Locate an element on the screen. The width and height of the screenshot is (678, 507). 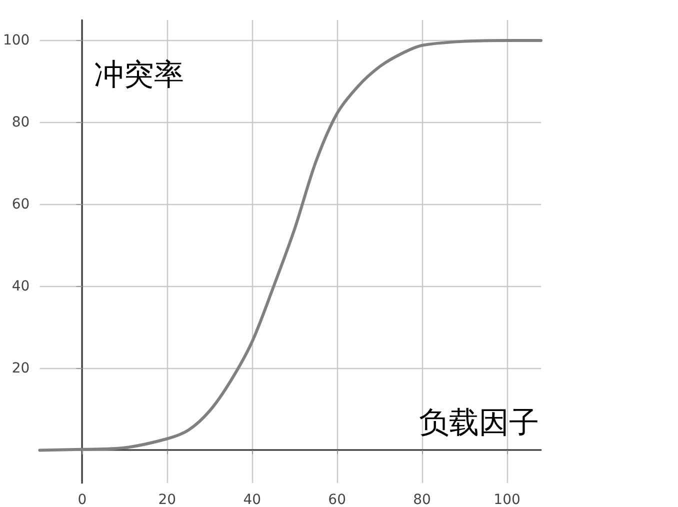
y-tick-label: 40 is located at coordinates (21, 286).